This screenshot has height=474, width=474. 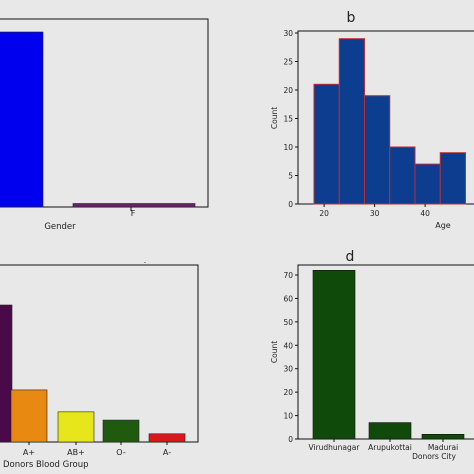 What do you see at coordinates (290, 204) in the screenshot?
I see `y-tick-label-age: 0` at bounding box center [290, 204].